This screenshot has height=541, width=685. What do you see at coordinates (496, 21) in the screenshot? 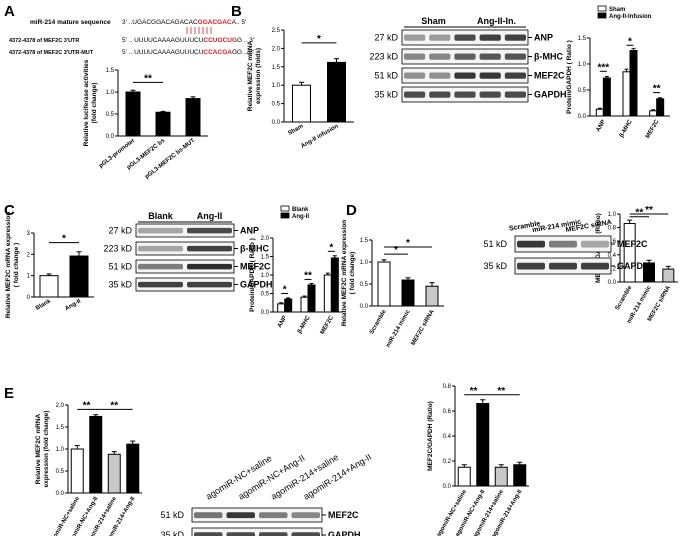
I see `blot-group-label: Ang-II-In.` at bounding box center [496, 21].